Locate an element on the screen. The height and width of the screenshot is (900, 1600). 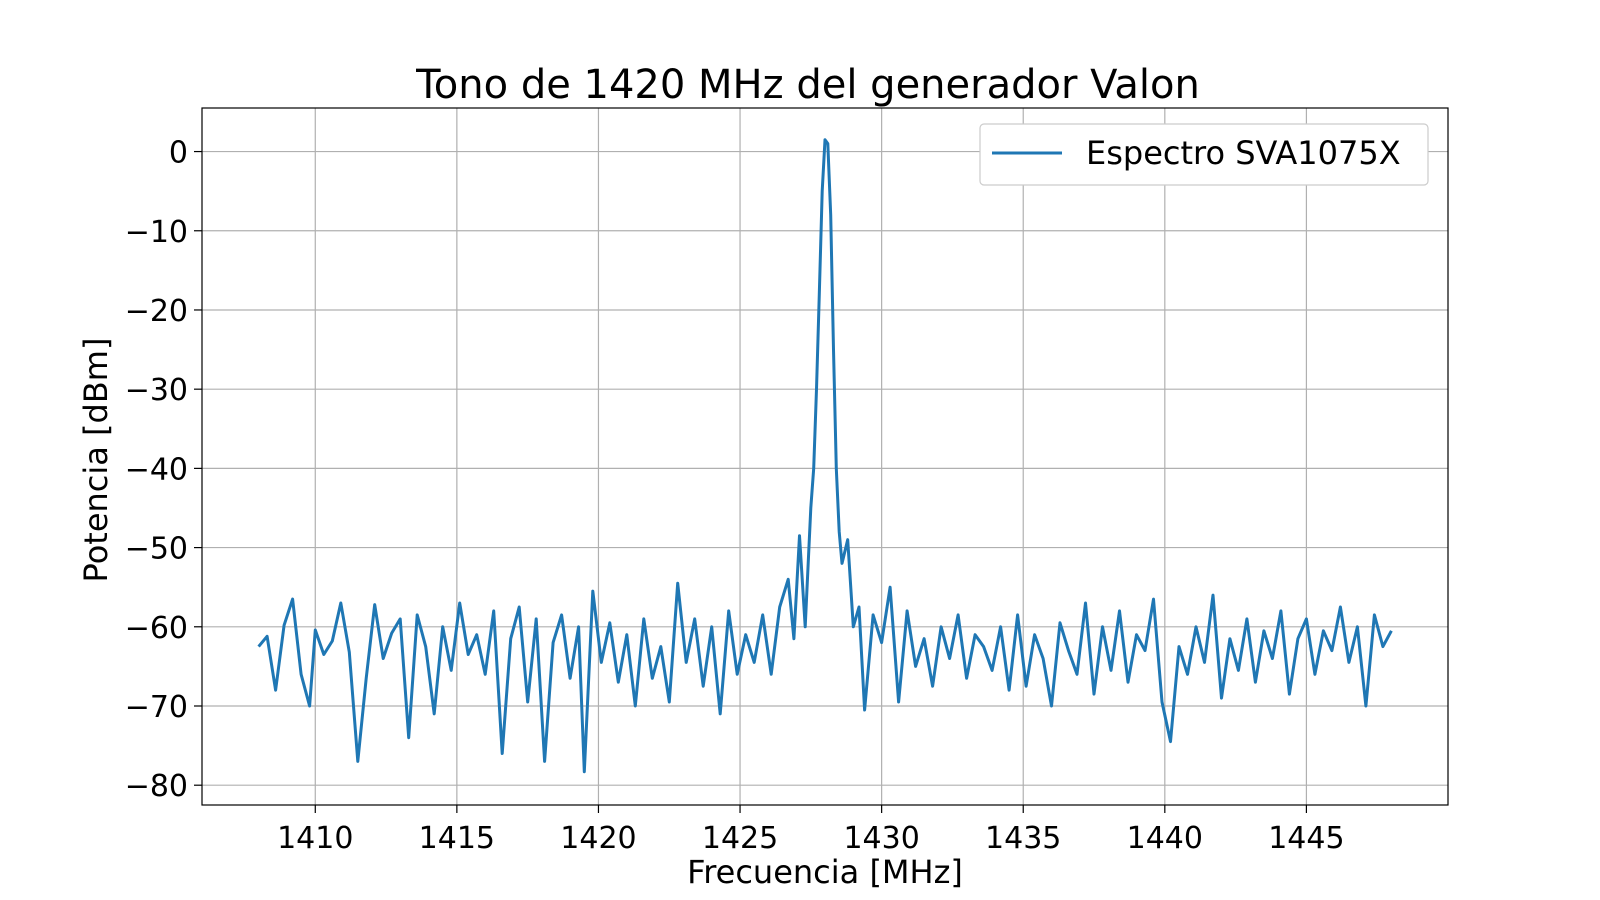
y-tick-label: −40 is located at coordinates (156, 469).